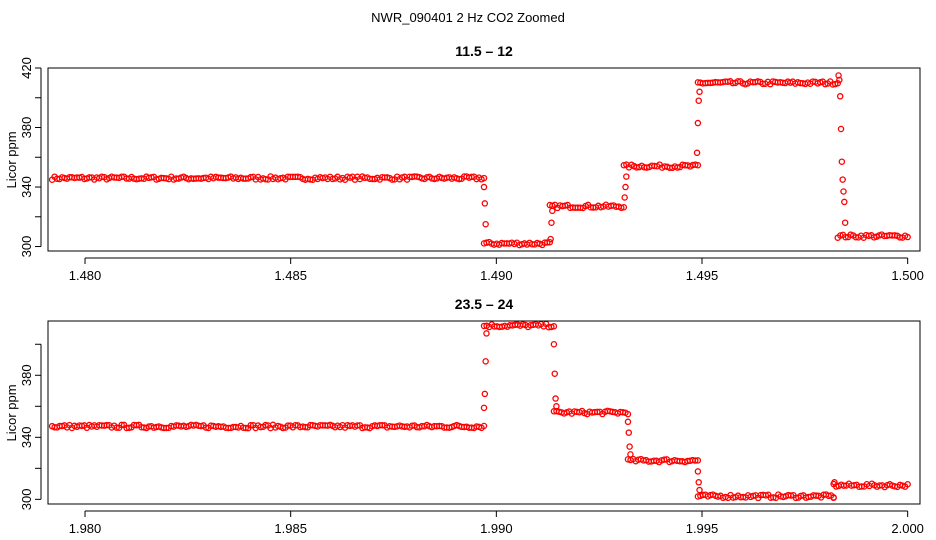  Describe the element at coordinates (468, 17) in the screenshot. I see `figure-title: NWR_090401 2 Hz CO2 Zoomed` at that location.